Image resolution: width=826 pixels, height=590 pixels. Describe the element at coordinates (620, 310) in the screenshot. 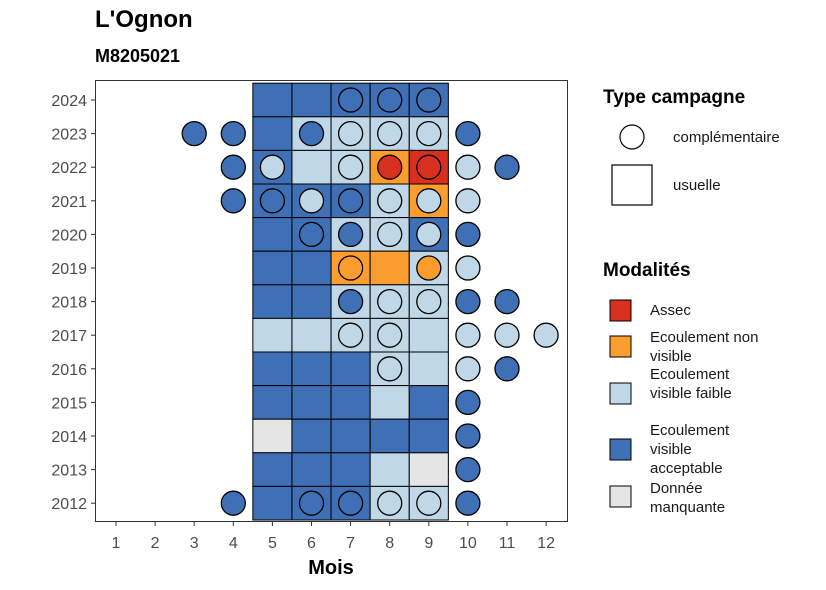

I see `legend-swatch-assec` at that location.